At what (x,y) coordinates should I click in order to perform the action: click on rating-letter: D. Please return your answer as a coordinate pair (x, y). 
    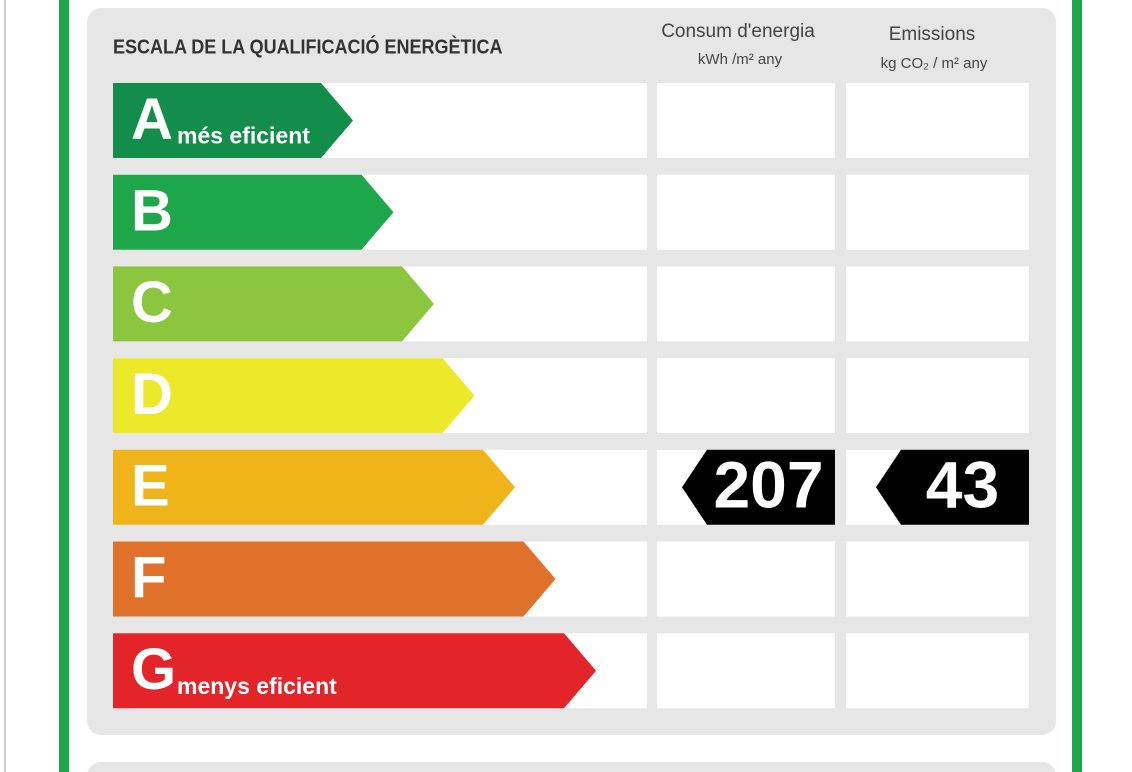
    Looking at the image, I should click on (152, 394).